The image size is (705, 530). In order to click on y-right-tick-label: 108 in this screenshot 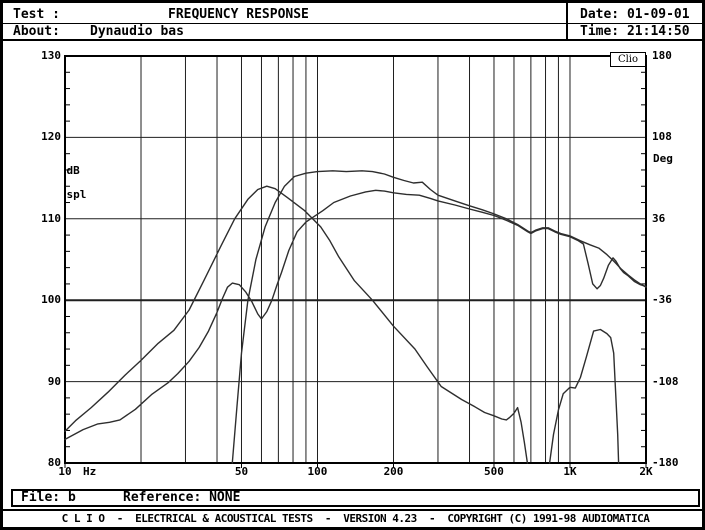, I will do `click(662, 137)`.